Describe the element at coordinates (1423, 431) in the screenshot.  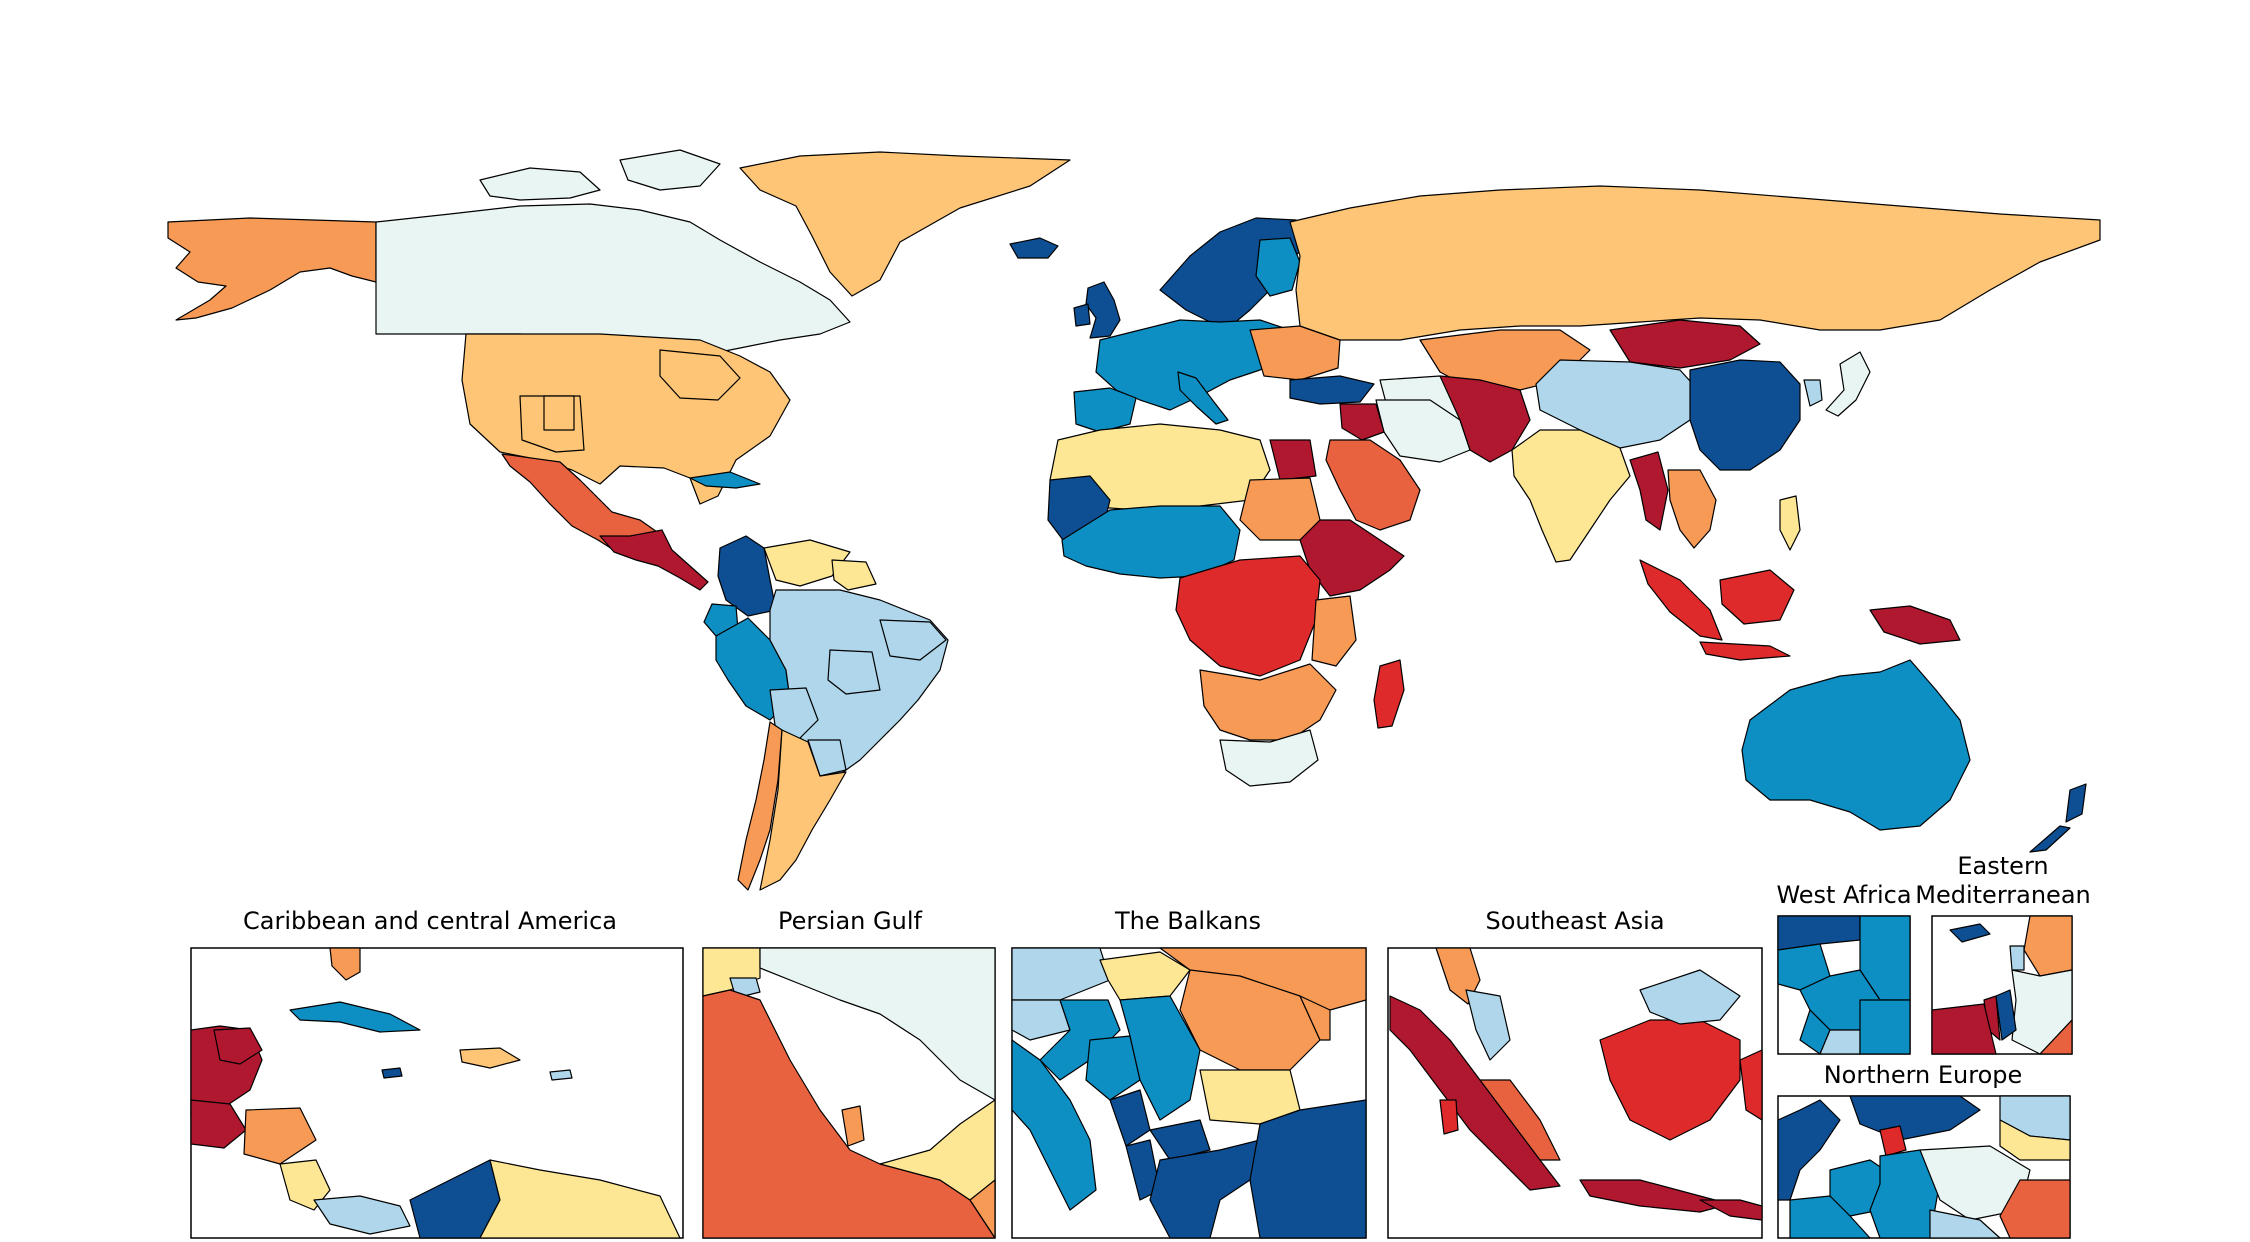
I see `region-iran` at that location.